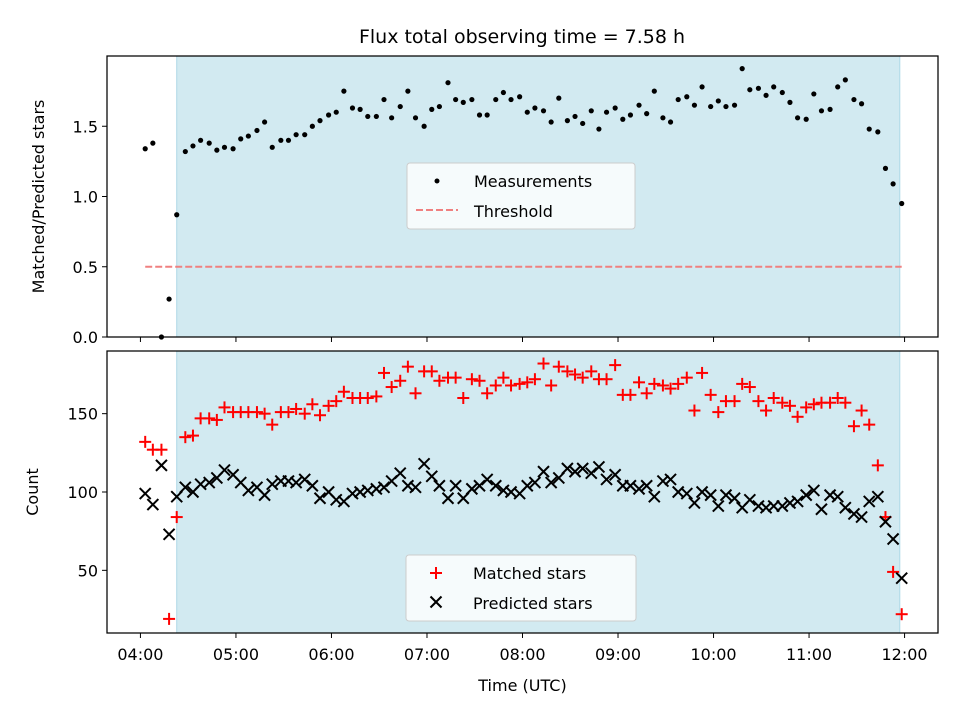  What do you see at coordinates (85, 337) in the screenshot?
I see `top-y-tick-label: 0.0` at bounding box center [85, 337].